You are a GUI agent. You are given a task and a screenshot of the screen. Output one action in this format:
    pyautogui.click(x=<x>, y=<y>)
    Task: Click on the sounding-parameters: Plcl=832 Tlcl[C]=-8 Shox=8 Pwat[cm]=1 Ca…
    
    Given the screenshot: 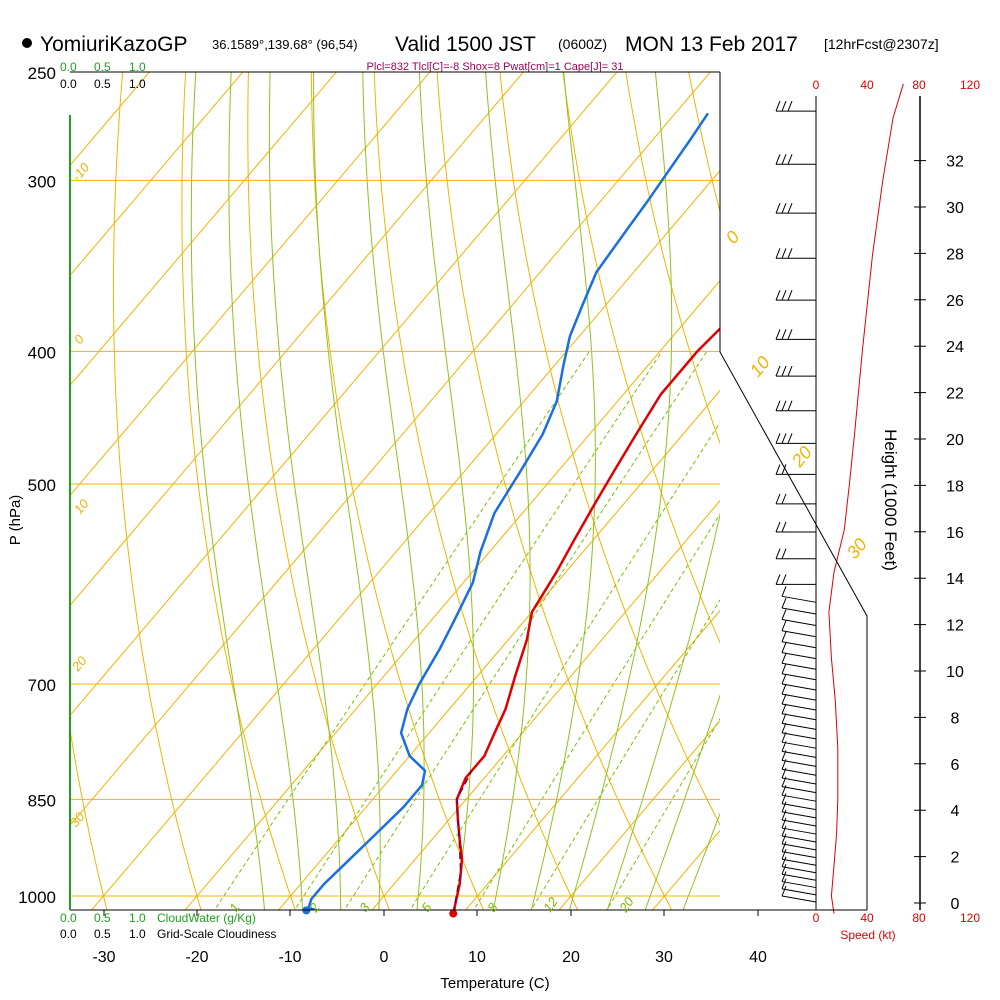 What is the action you would take?
    pyautogui.click(x=495, y=67)
    